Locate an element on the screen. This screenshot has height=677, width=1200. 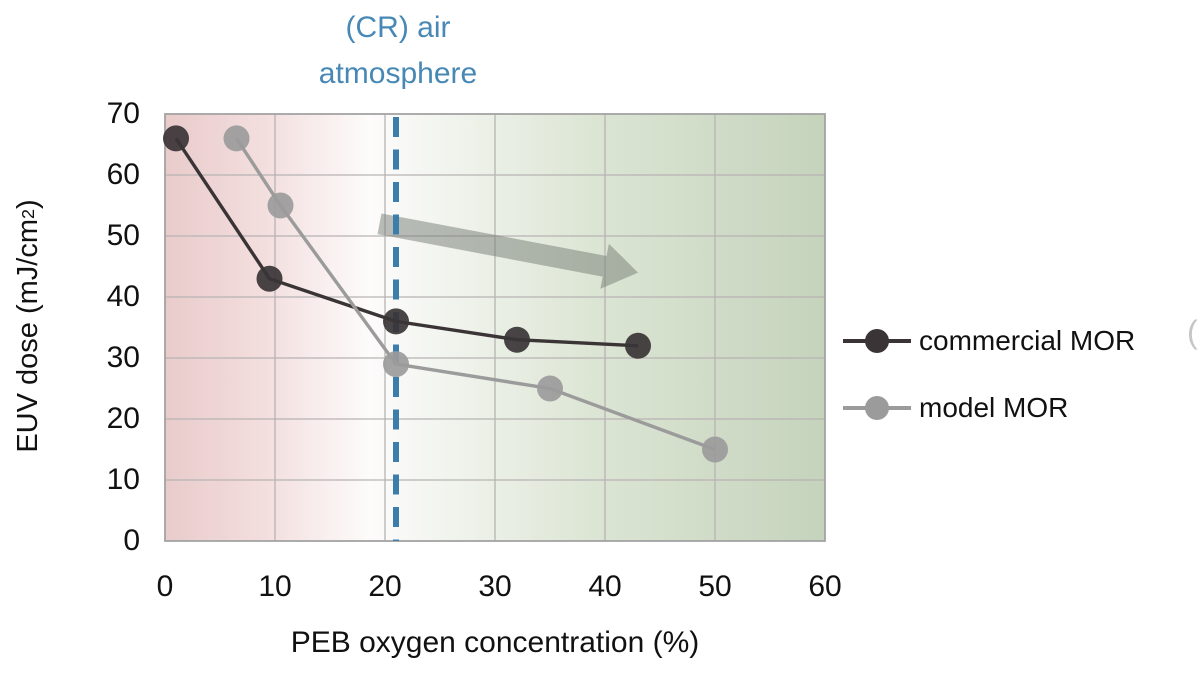
vline-annotation-line2: atmosphere is located at coordinates (398, 73).